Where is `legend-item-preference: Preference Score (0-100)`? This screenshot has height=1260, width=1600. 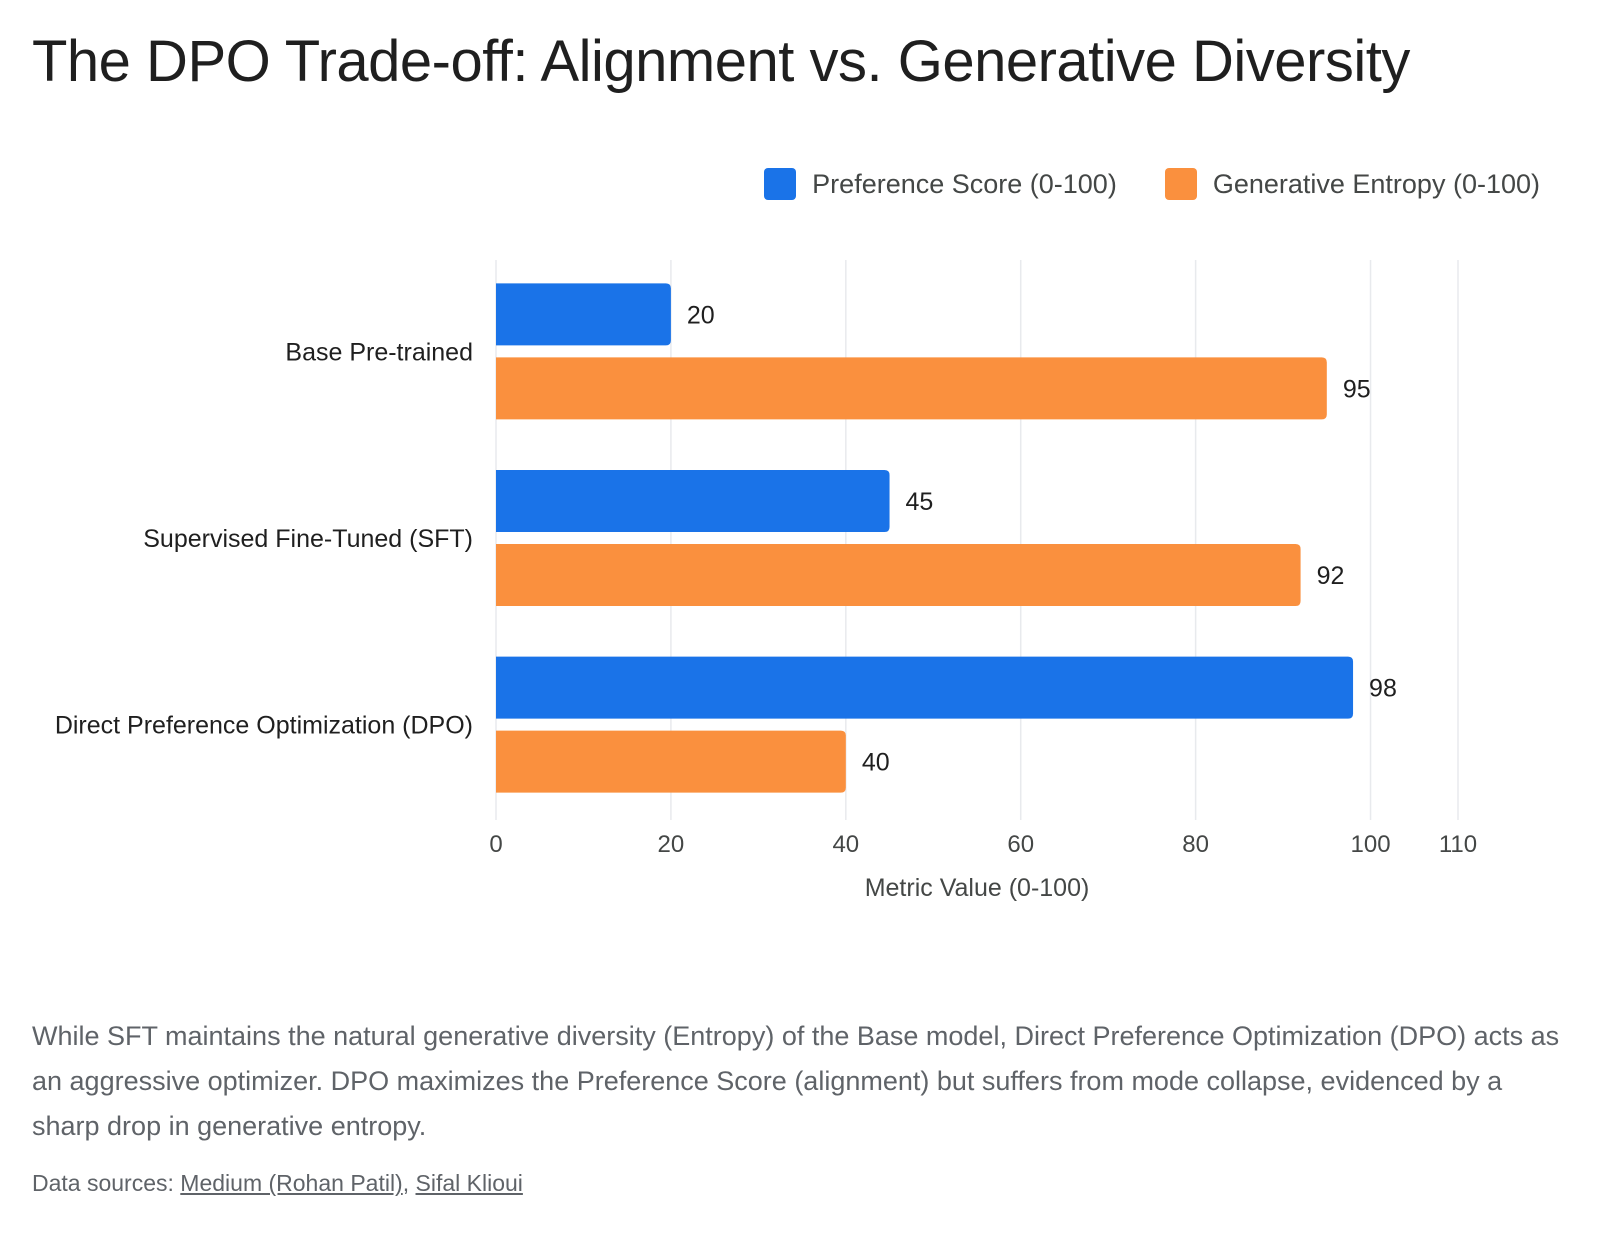
legend-item-preference: Preference Score (0-100) is located at coordinates (940, 184).